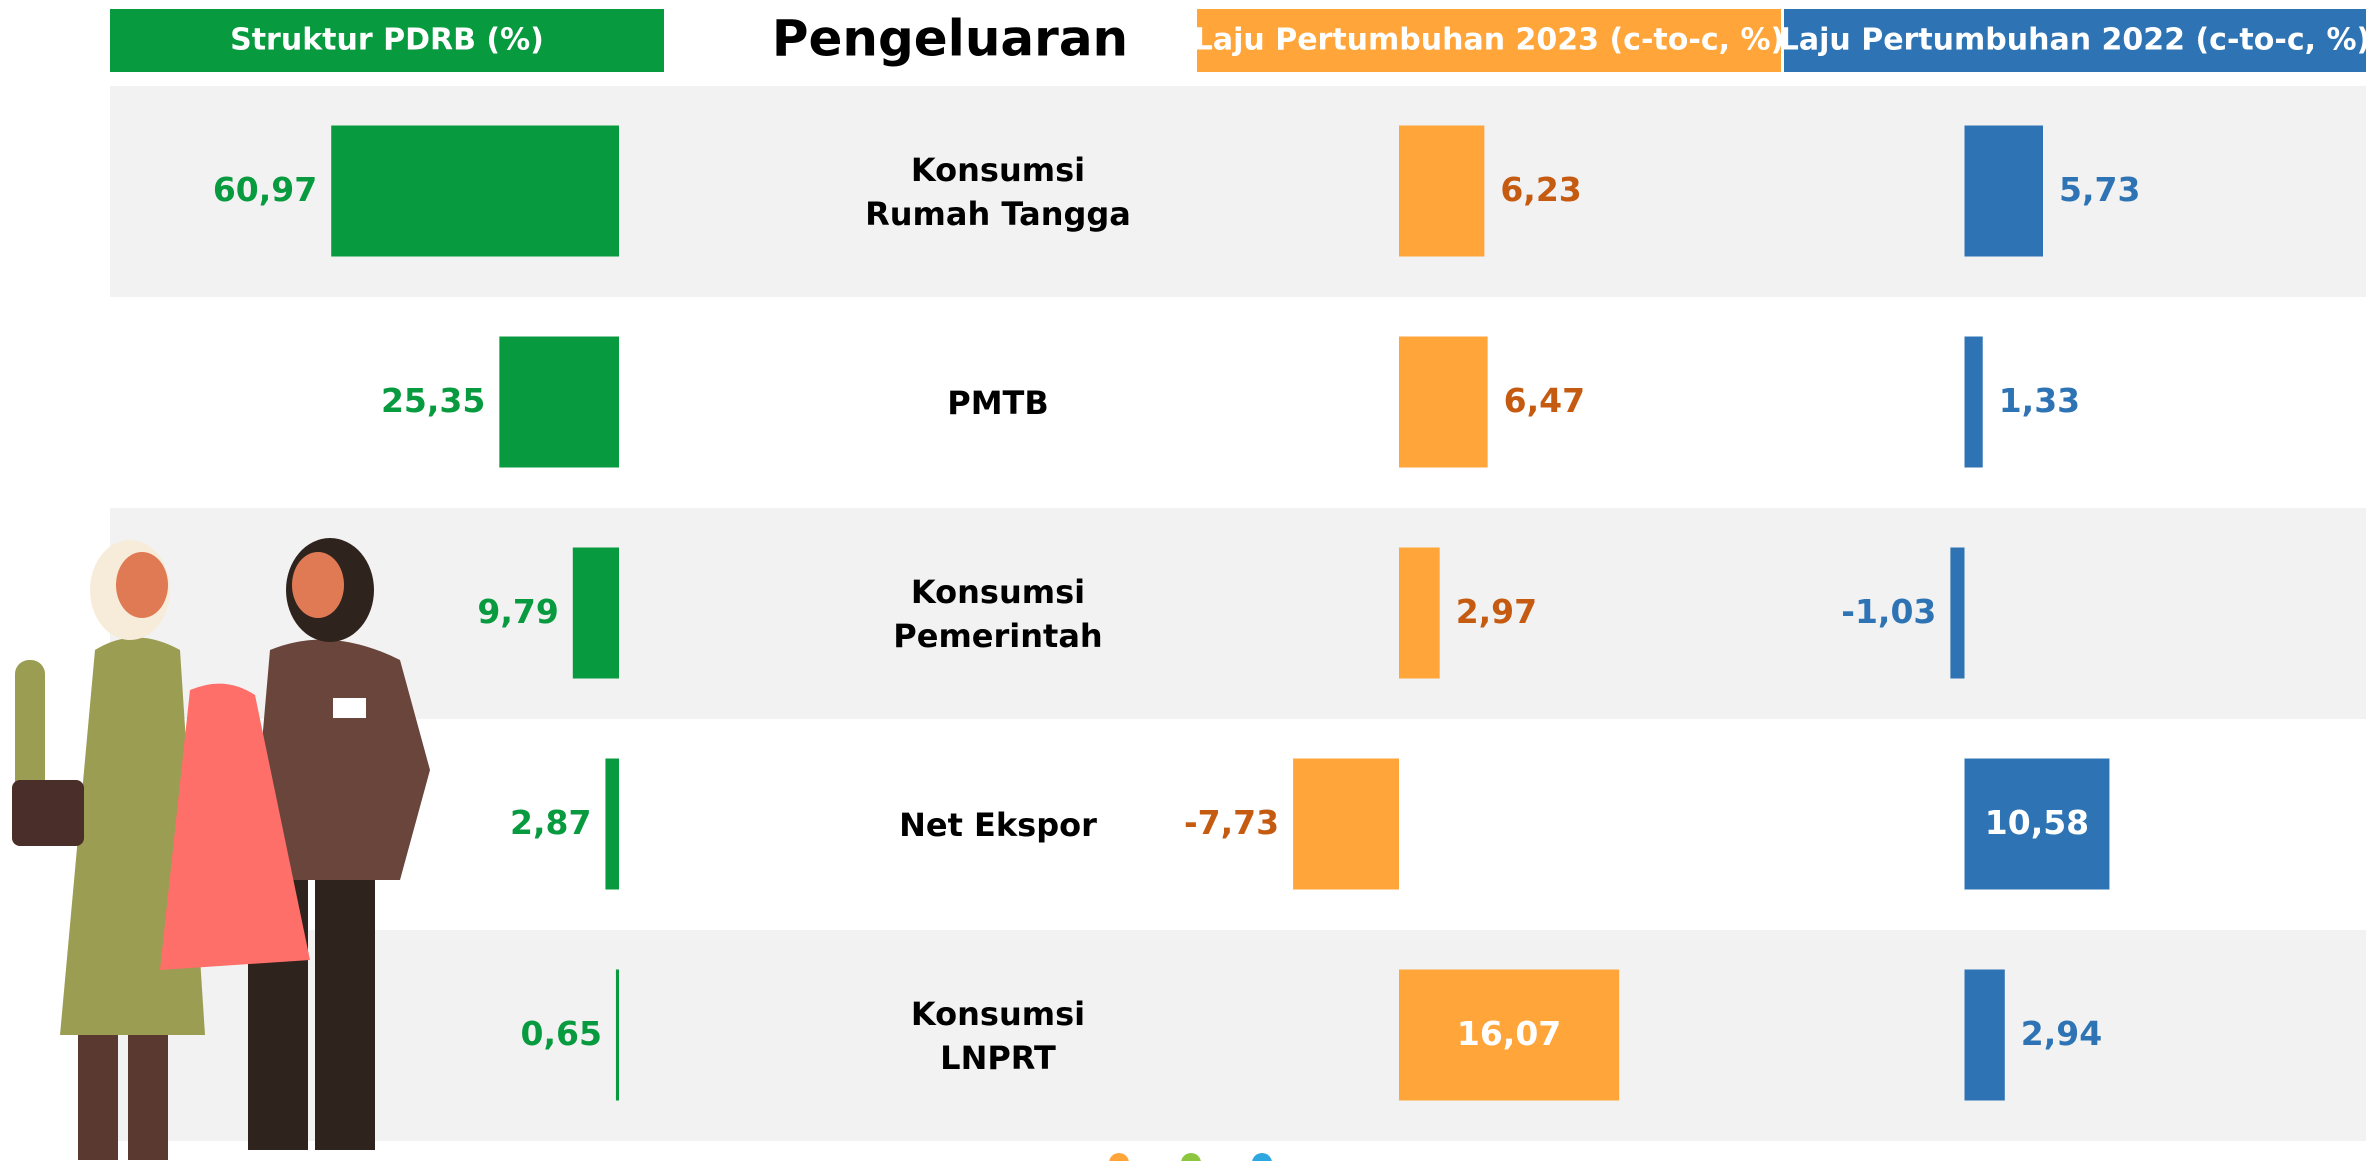  Describe the element at coordinates (340, 759) in the screenshot. I see `sweater` at that location.